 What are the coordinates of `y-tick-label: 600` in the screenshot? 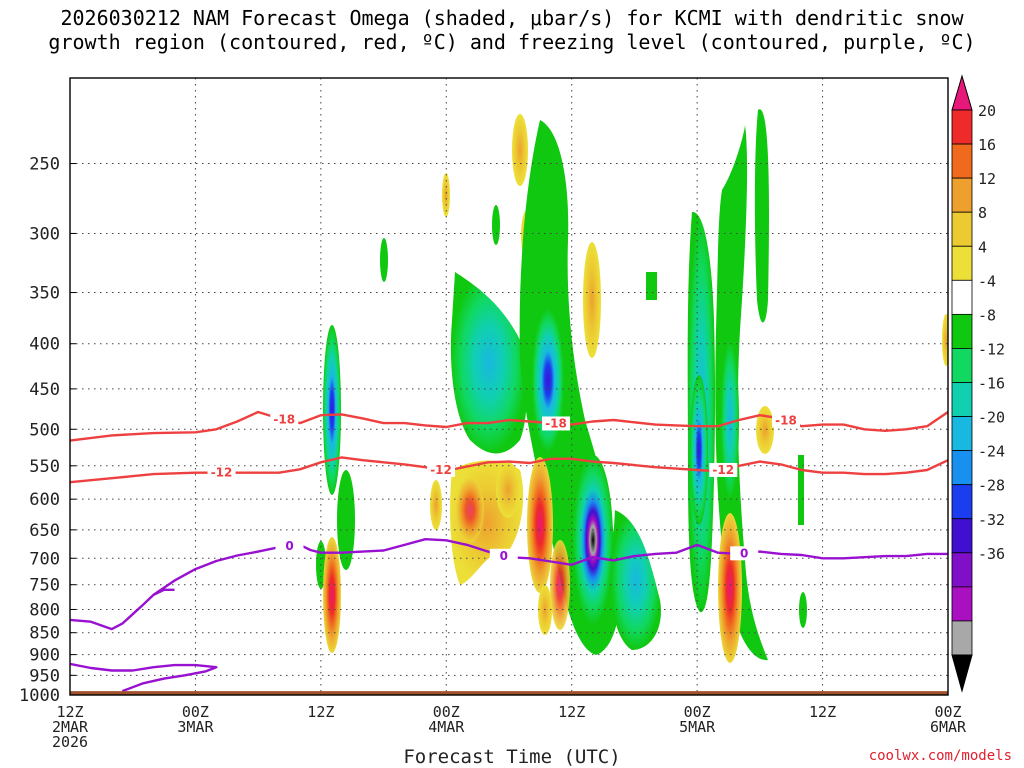 It's located at (44, 500).